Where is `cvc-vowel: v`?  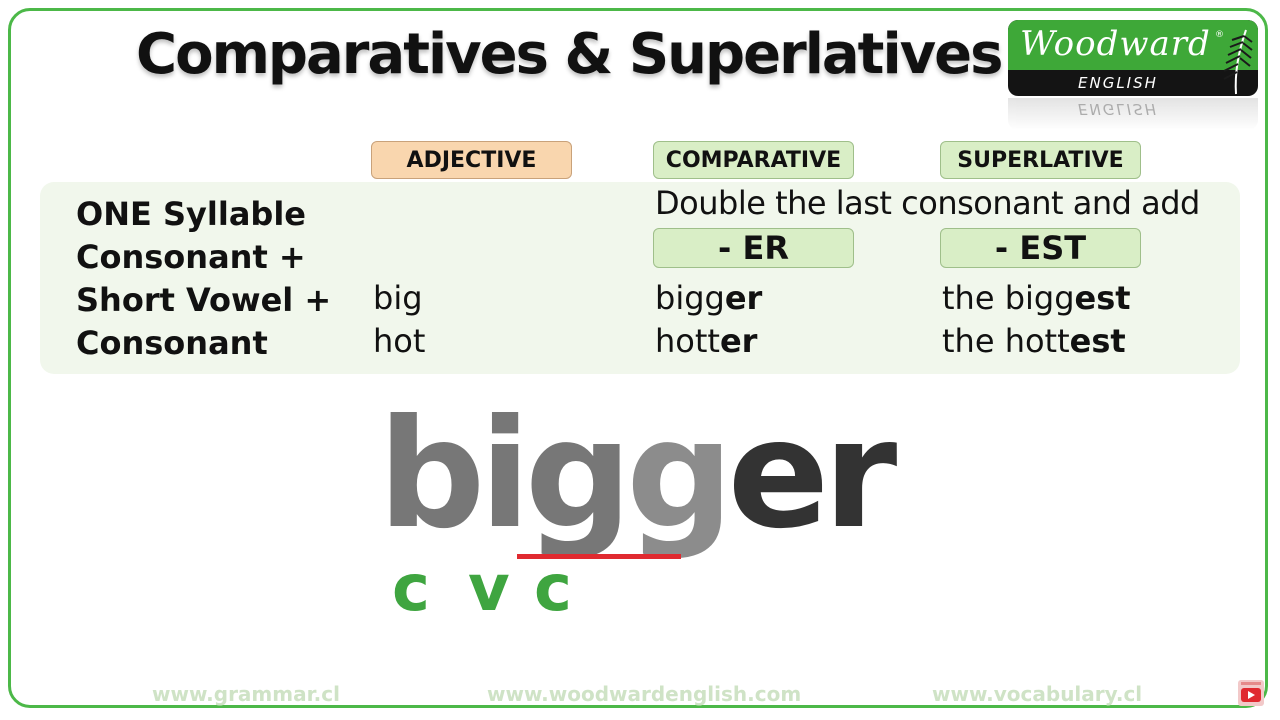 cvc-vowel: v is located at coordinates (489, 589).